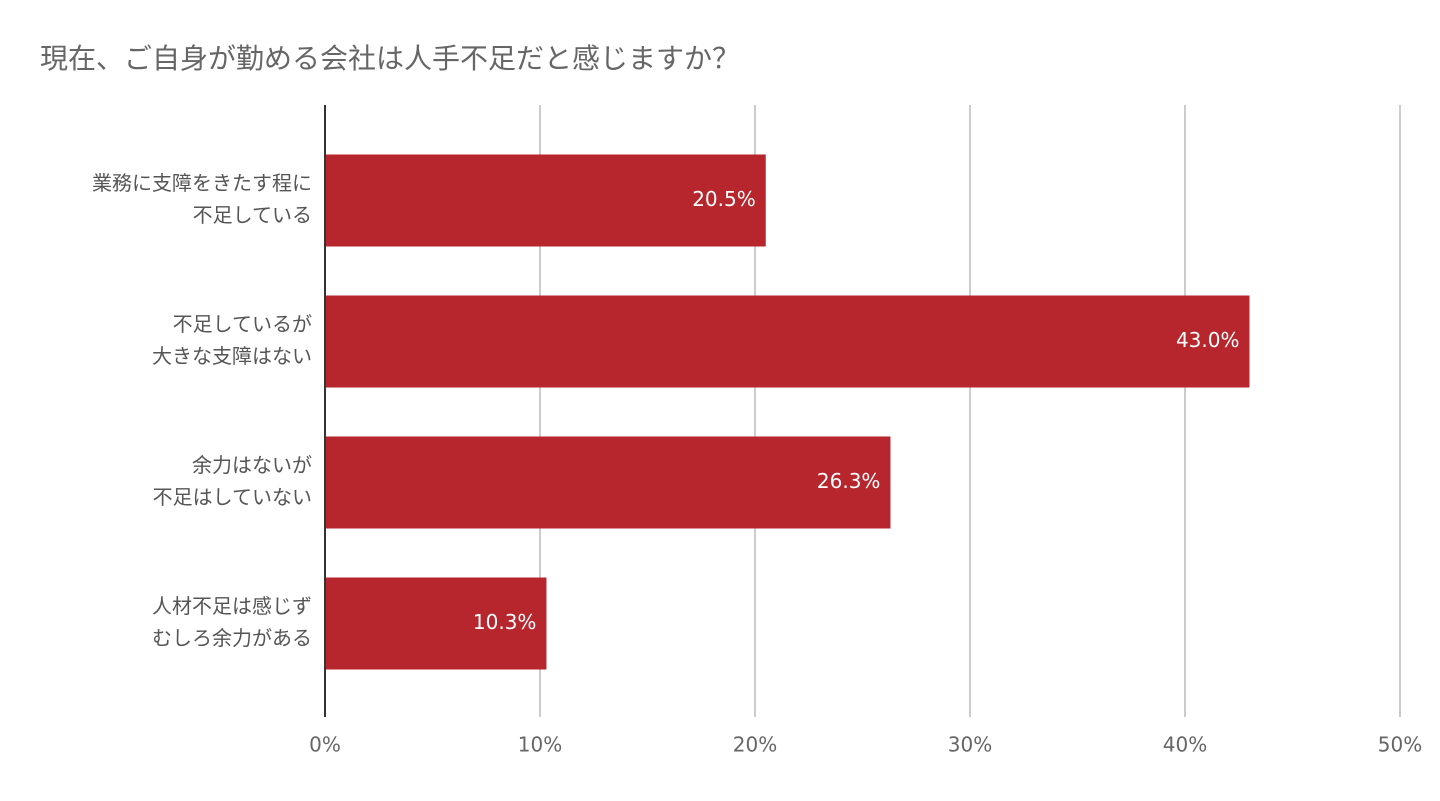 This screenshot has width=1440, height=801. What do you see at coordinates (232, 497) in the screenshot?
I see `y-tick-label: 不足はしていない` at bounding box center [232, 497].